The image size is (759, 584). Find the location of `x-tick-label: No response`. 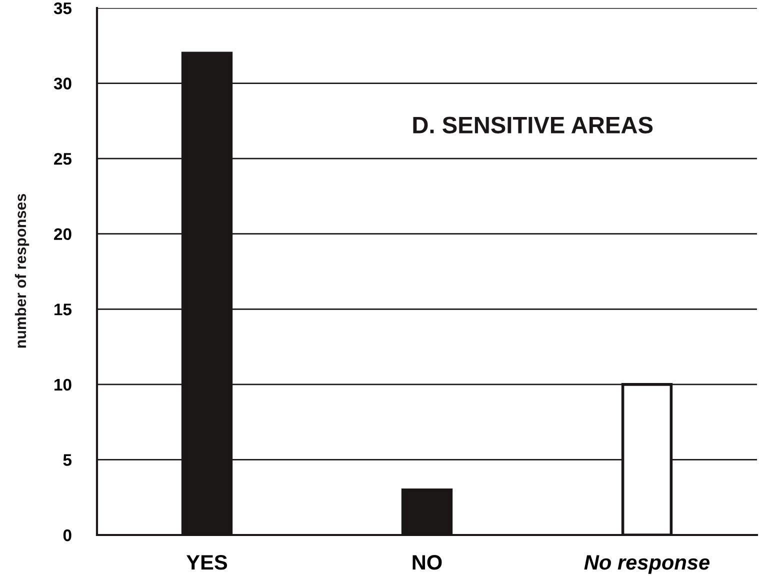

x-tick-label: No response is located at coordinates (647, 564).